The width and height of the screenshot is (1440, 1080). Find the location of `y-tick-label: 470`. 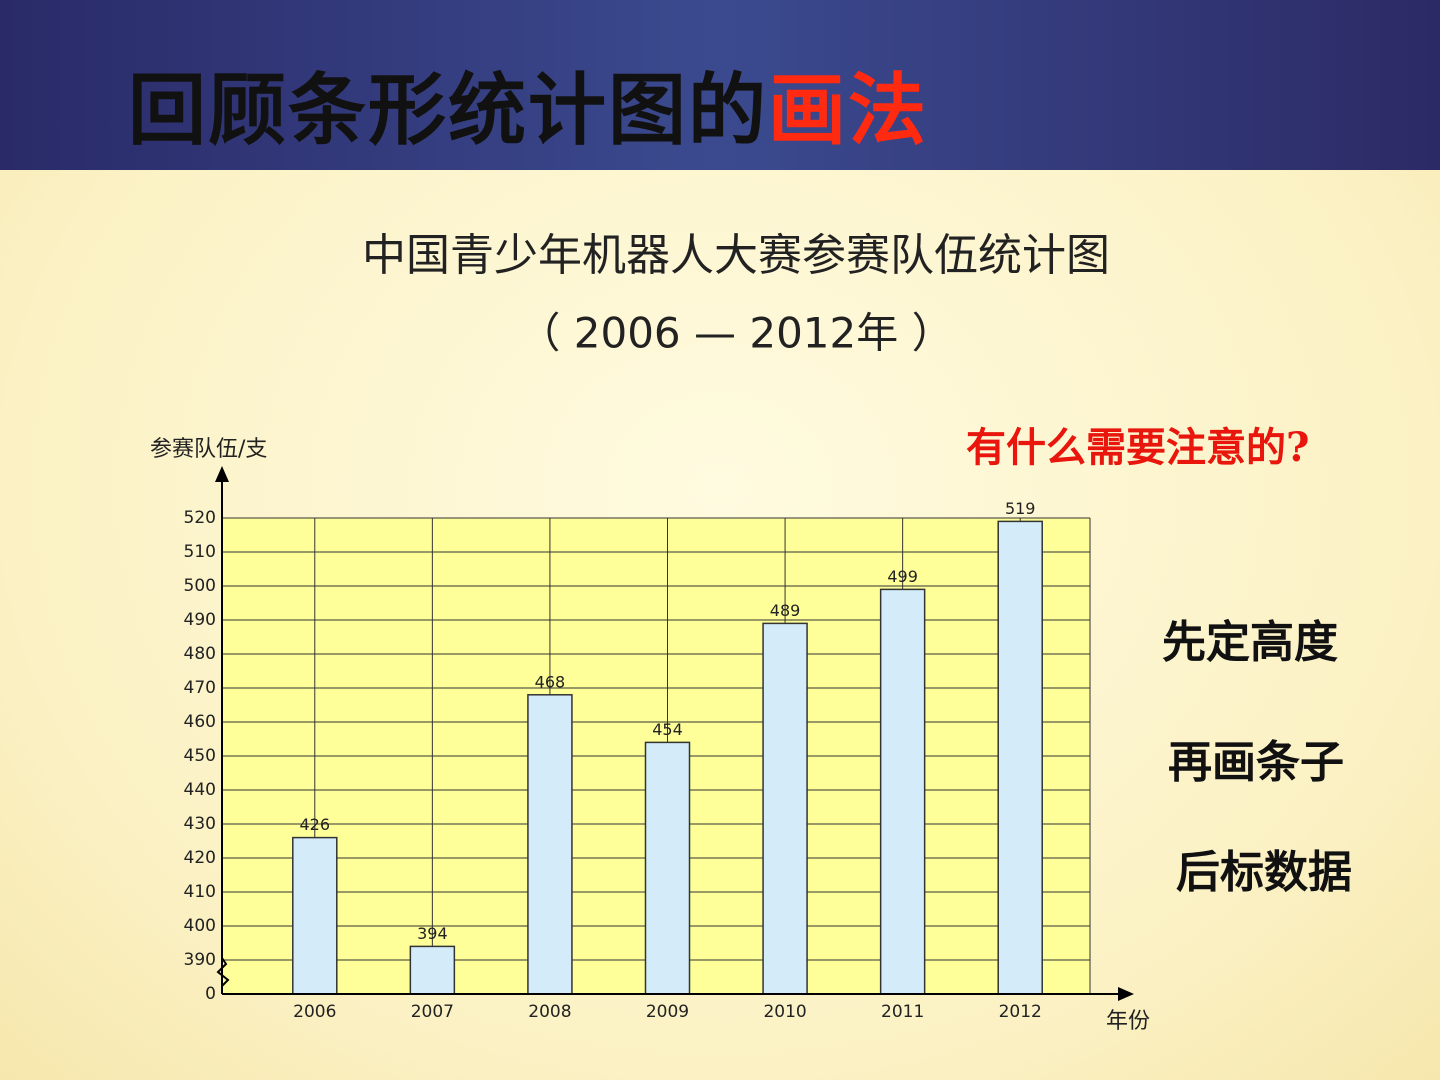

y-tick-label: 470 is located at coordinates (200, 688).